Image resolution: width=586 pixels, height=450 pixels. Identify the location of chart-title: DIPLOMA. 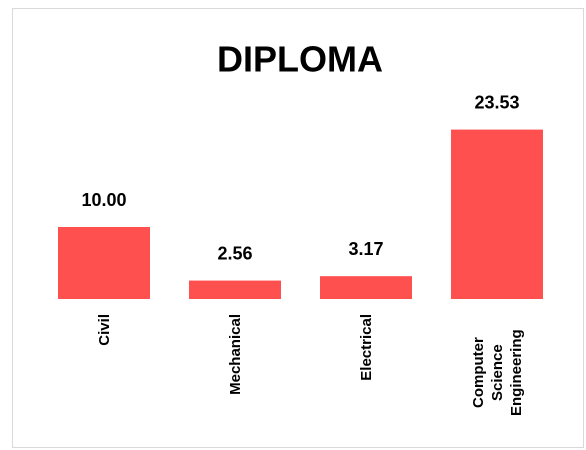
(300, 59).